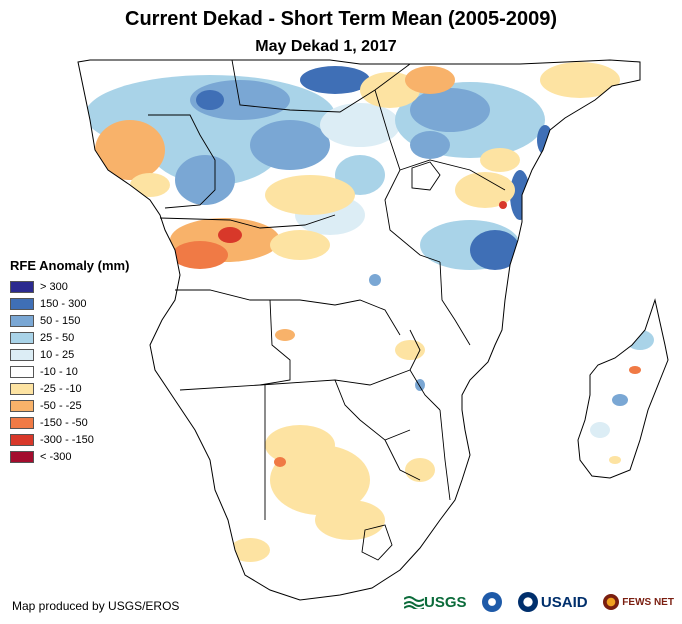 The height and width of the screenshot is (624, 682). What do you see at coordinates (64, 422) in the screenshot?
I see `legend-label: -150 - -50` at bounding box center [64, 422].